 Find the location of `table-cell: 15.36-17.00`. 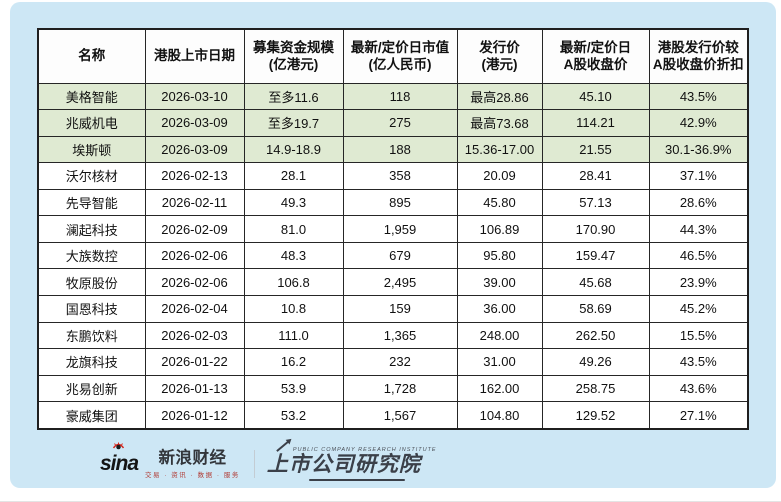

table-cell: 15.36-17.00 is located at coordinates (499, 149).